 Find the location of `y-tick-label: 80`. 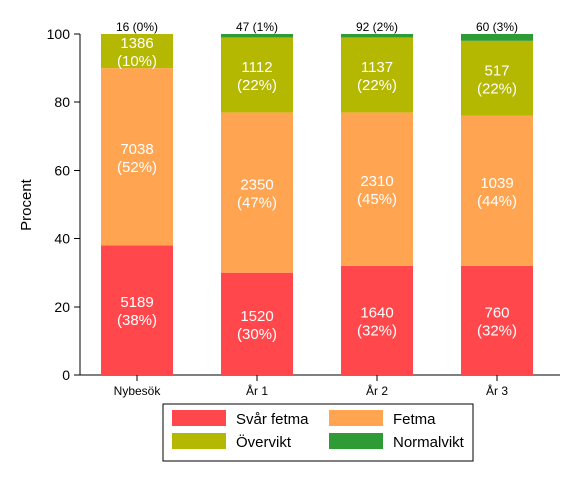

y-tick-label: 80 is located at coordinates (62, 102).